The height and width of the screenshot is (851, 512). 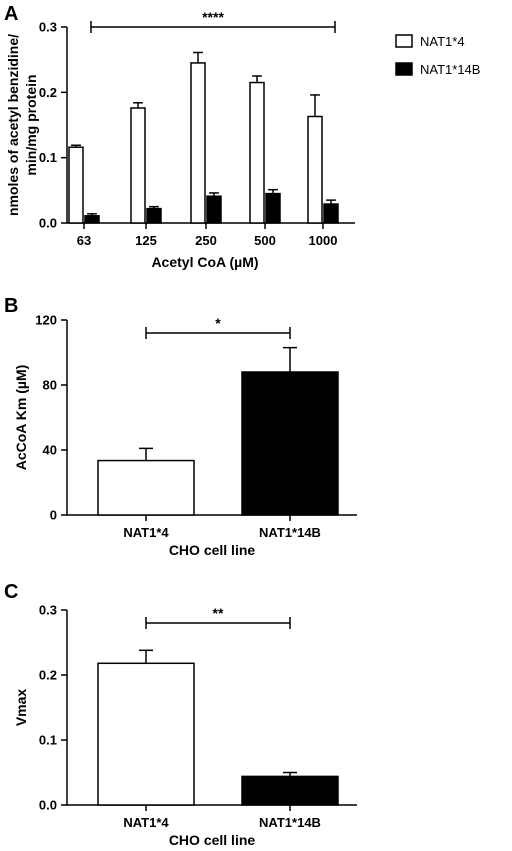 What do you see at coordinates (53, 515) in the screenshot?
I see `y-tick-label: 0` at bounding box center [53, 515].